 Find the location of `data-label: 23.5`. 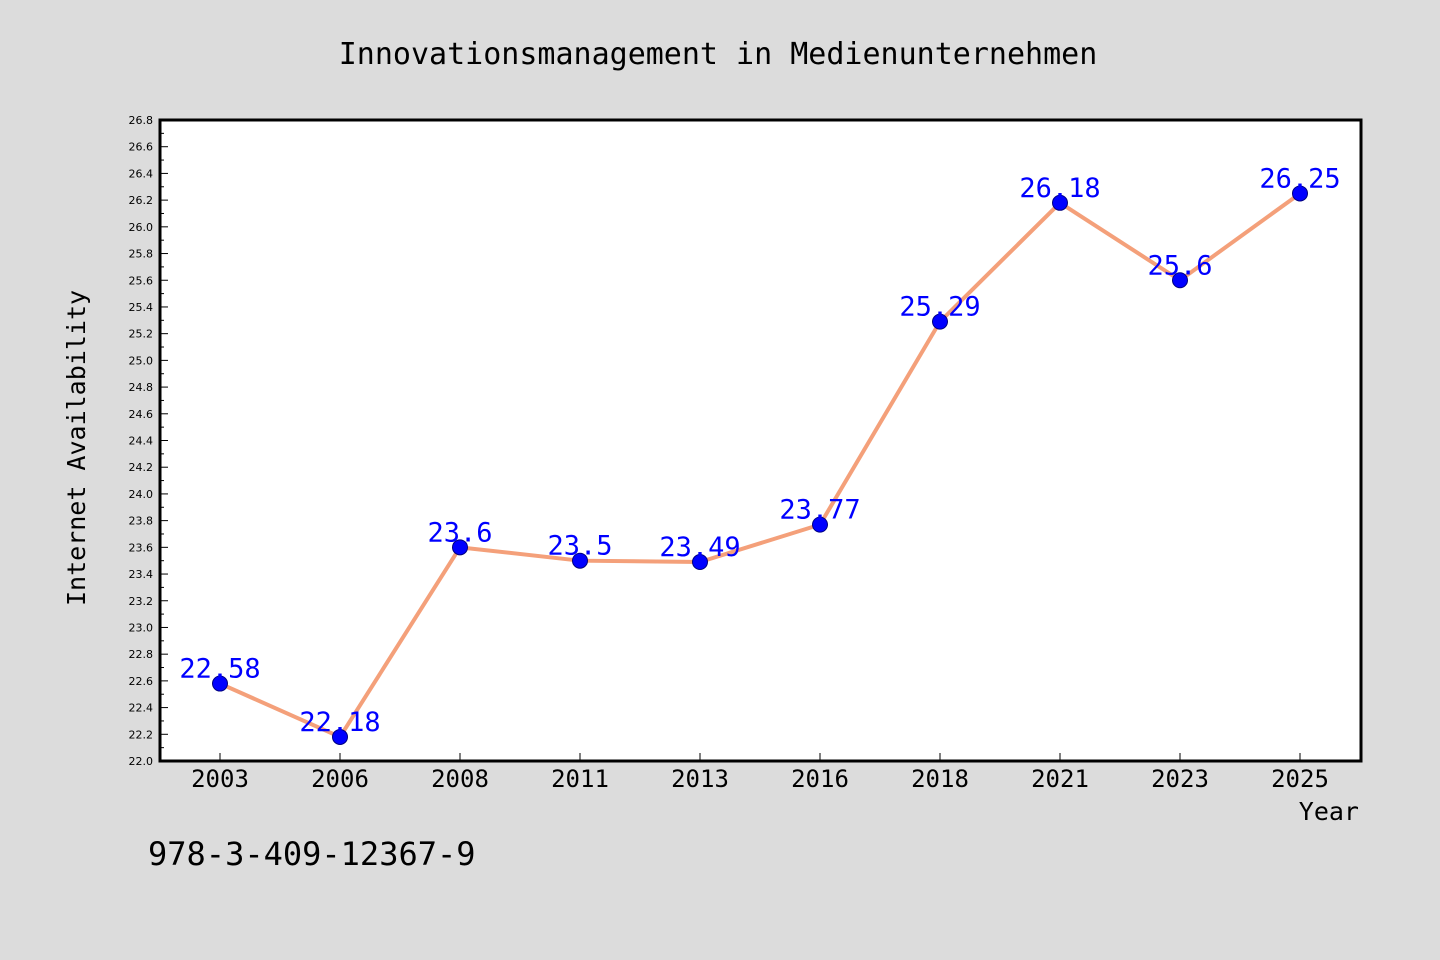

data-label: 23.5 is located at coordinates (579, 546).